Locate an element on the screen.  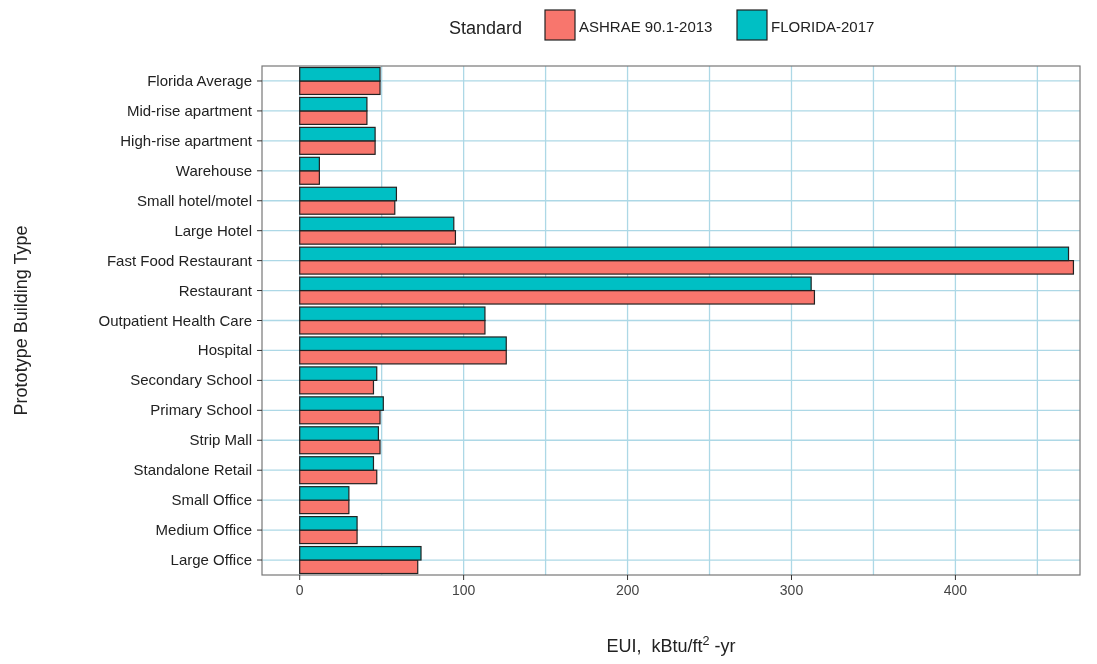
legend-label: FLORIDA-2017 is located at coordinates (823, 26).